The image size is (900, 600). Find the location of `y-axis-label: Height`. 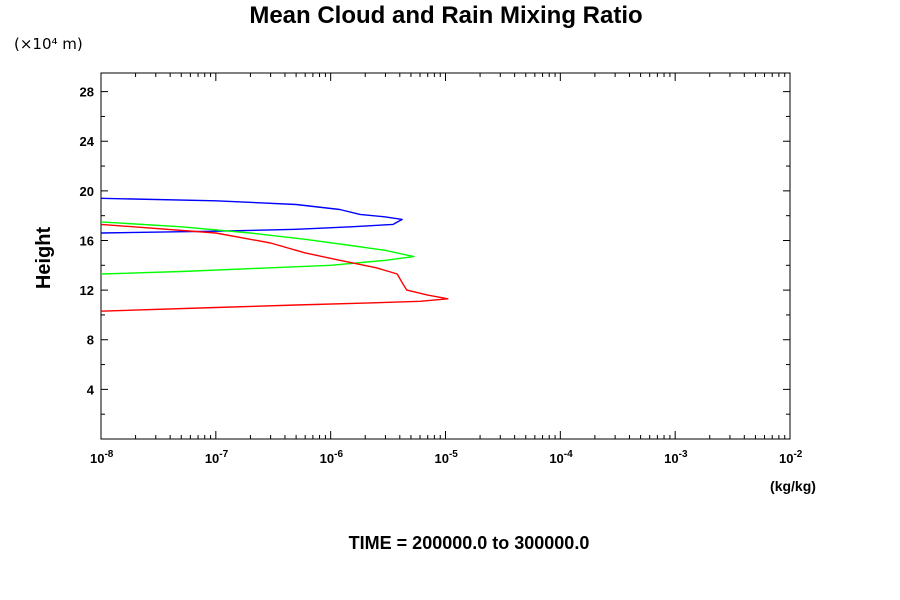

y-axis-label: Height is located at coordinates (44, 258).